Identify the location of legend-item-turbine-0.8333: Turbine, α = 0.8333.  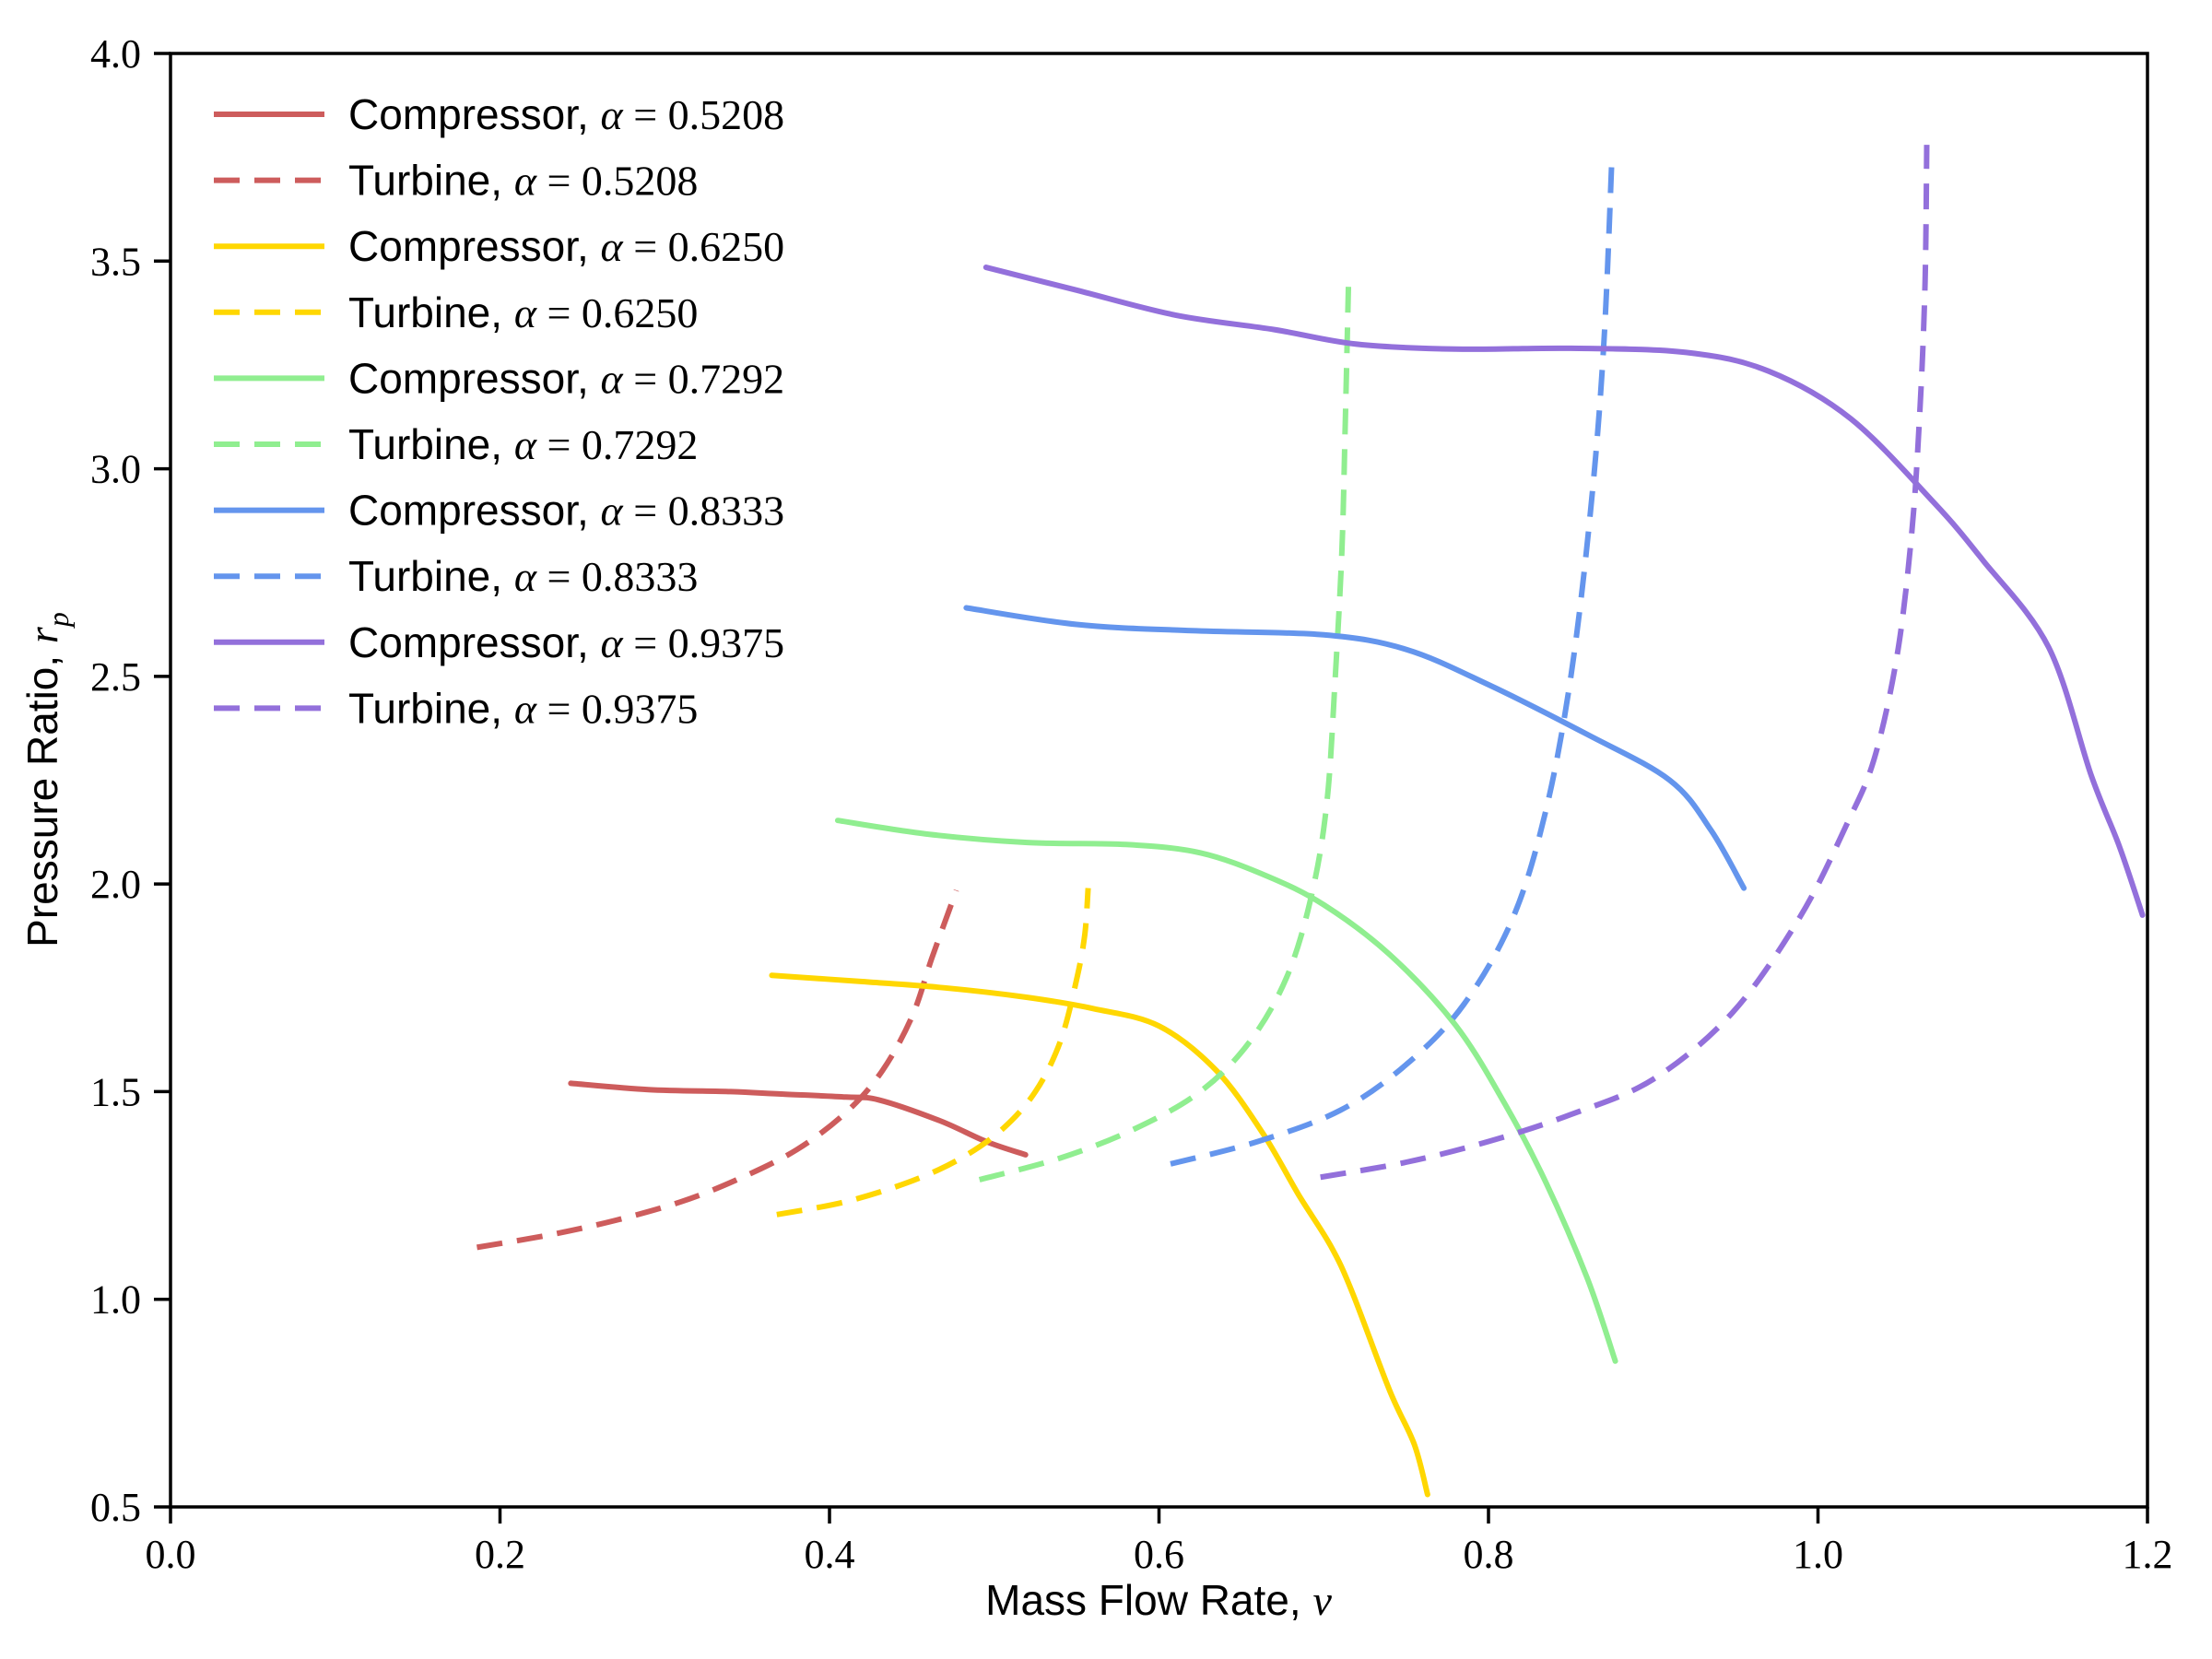
(456, 576).